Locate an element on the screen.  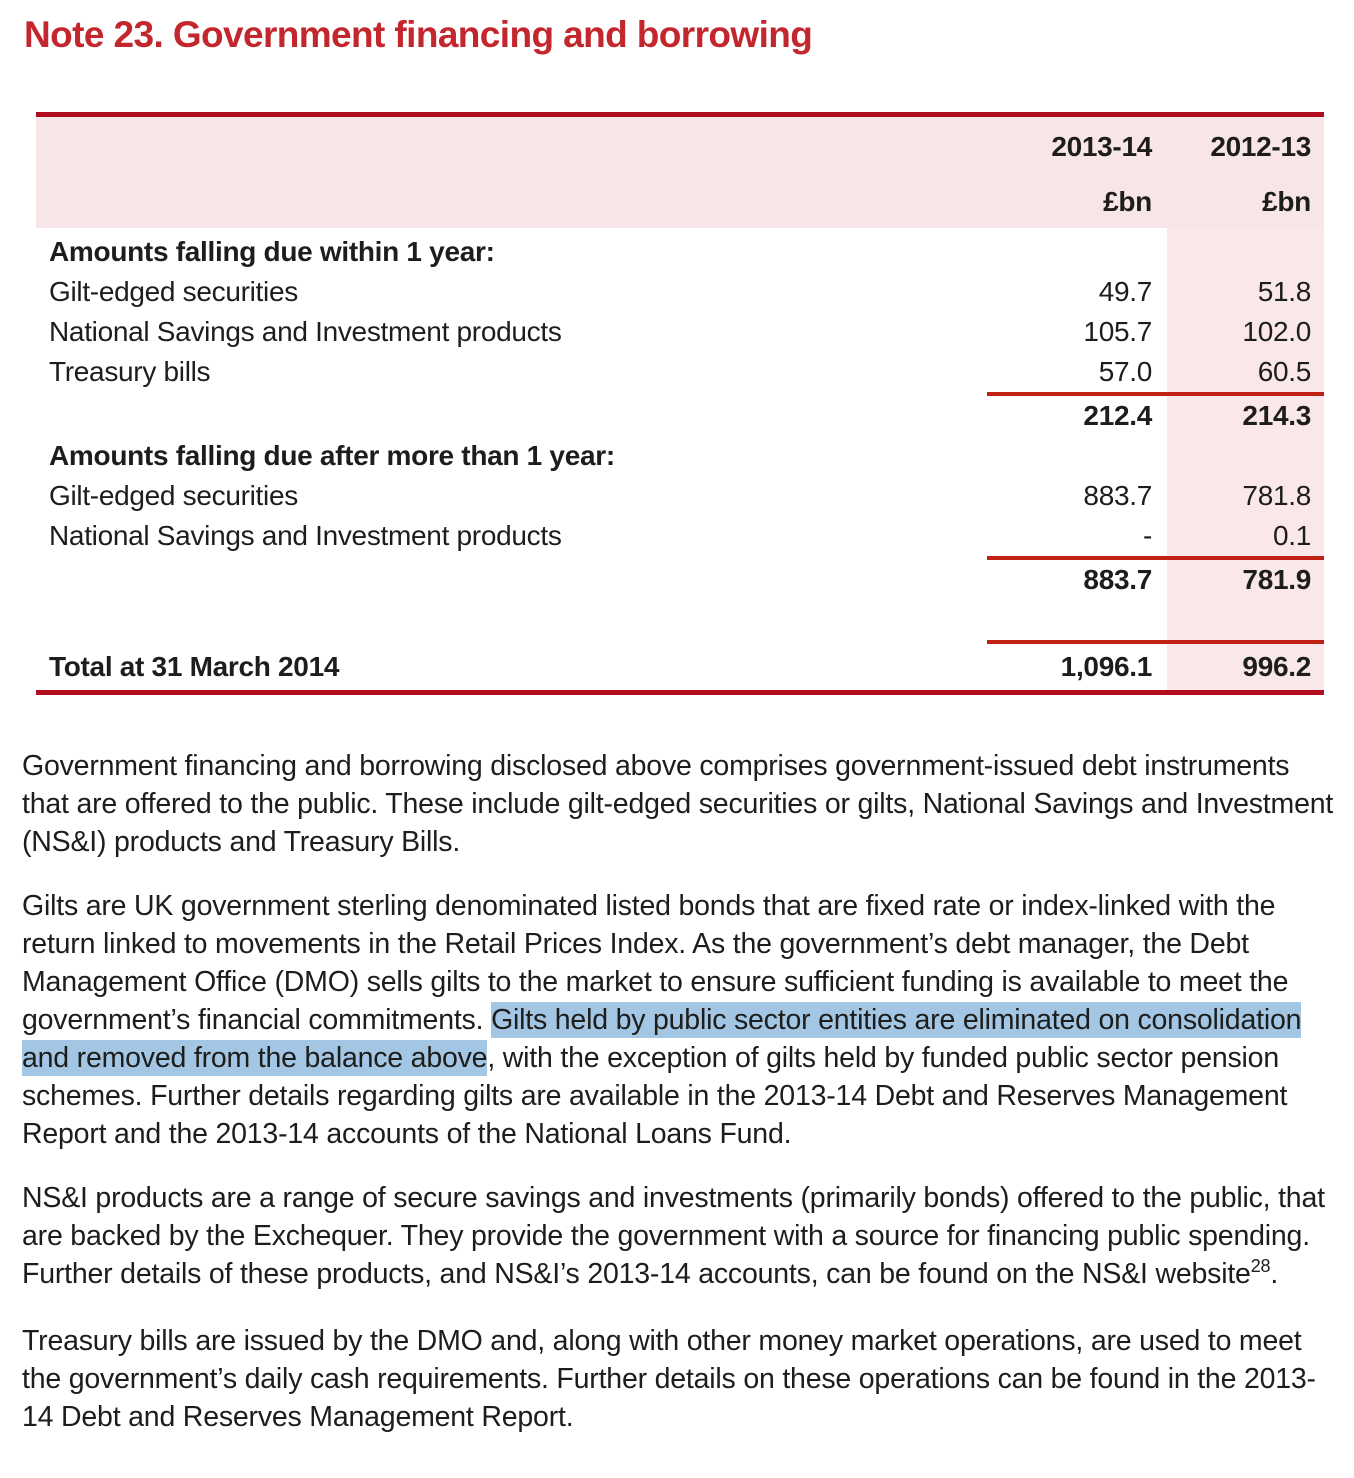
nsi-text-end: . is located at coordinates (1274, 1274).